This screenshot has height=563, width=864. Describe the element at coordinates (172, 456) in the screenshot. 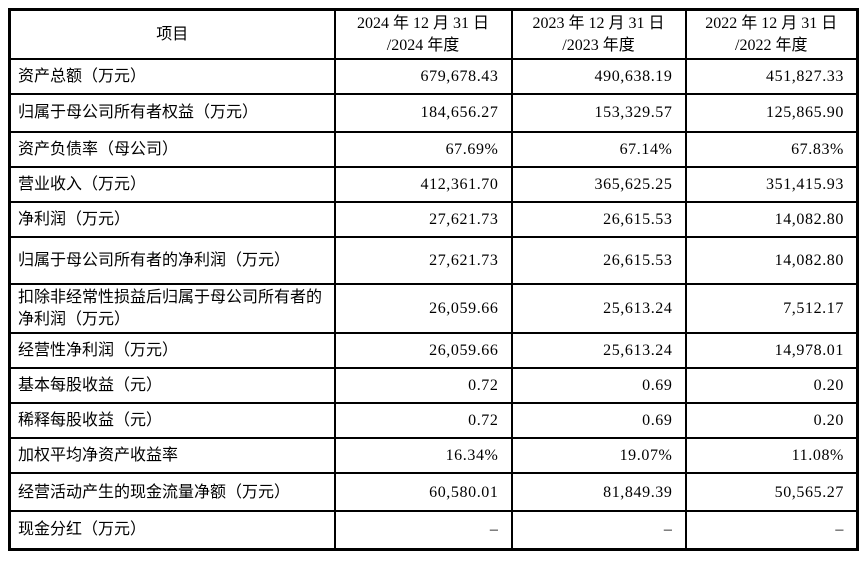

I see `row-label: 加权平均净资产收益率` at that location.